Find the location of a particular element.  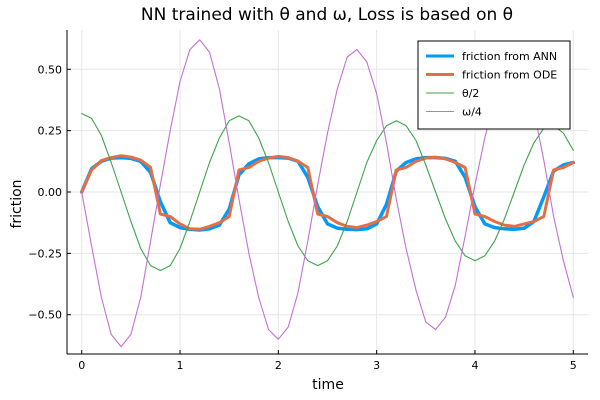

legend-label: ω/4 is located at coordinates (472, 112).